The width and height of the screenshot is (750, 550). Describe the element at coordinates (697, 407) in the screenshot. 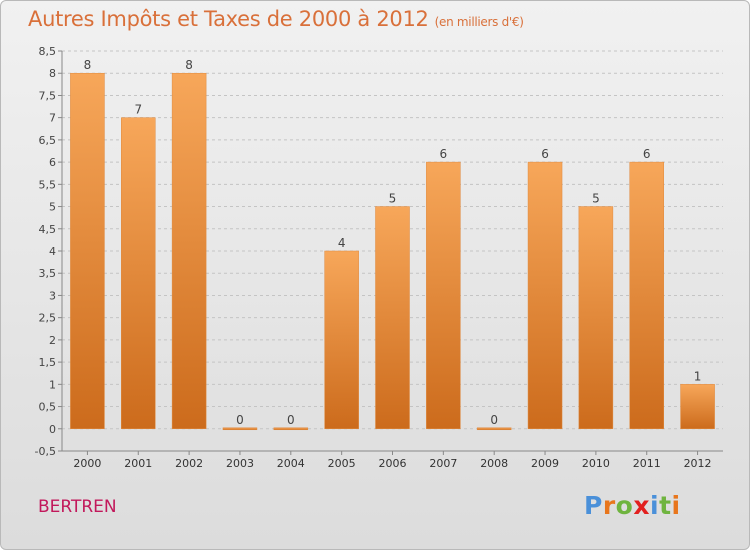

I see `bar-2012` at that location.